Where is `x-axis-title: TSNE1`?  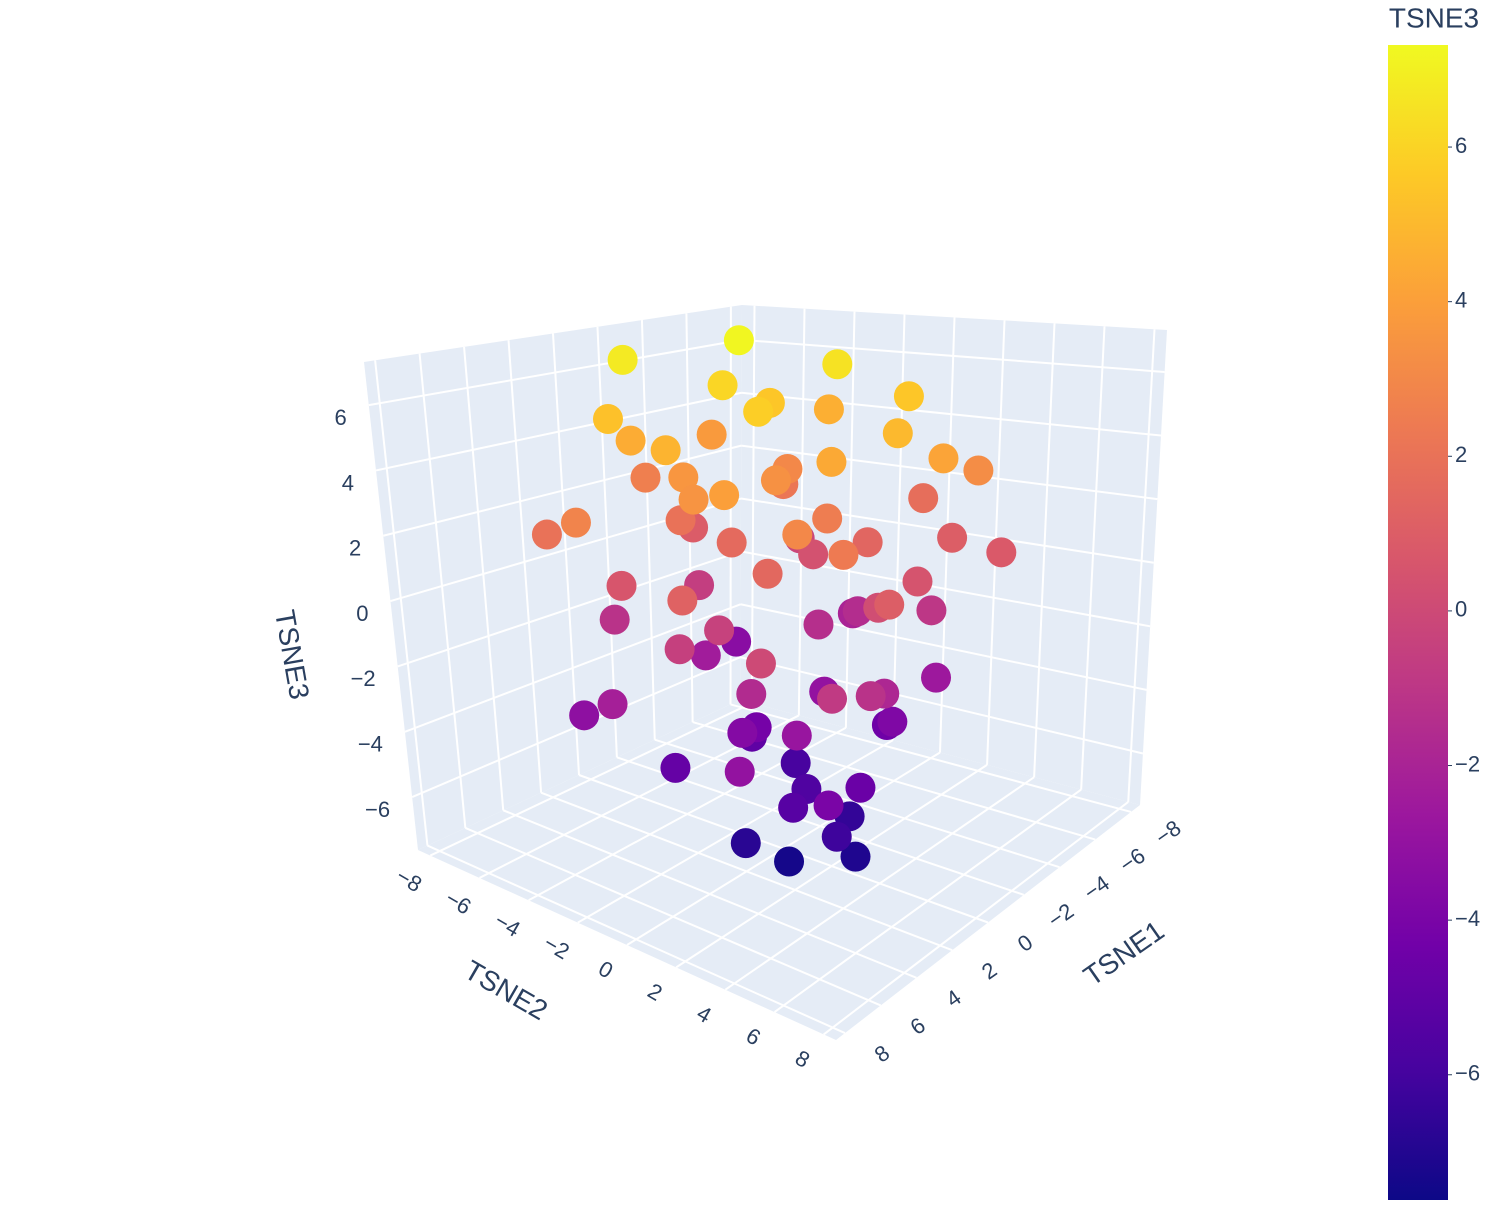 x-axis-title: TSNE1 is located at coordinates (1124, 953).